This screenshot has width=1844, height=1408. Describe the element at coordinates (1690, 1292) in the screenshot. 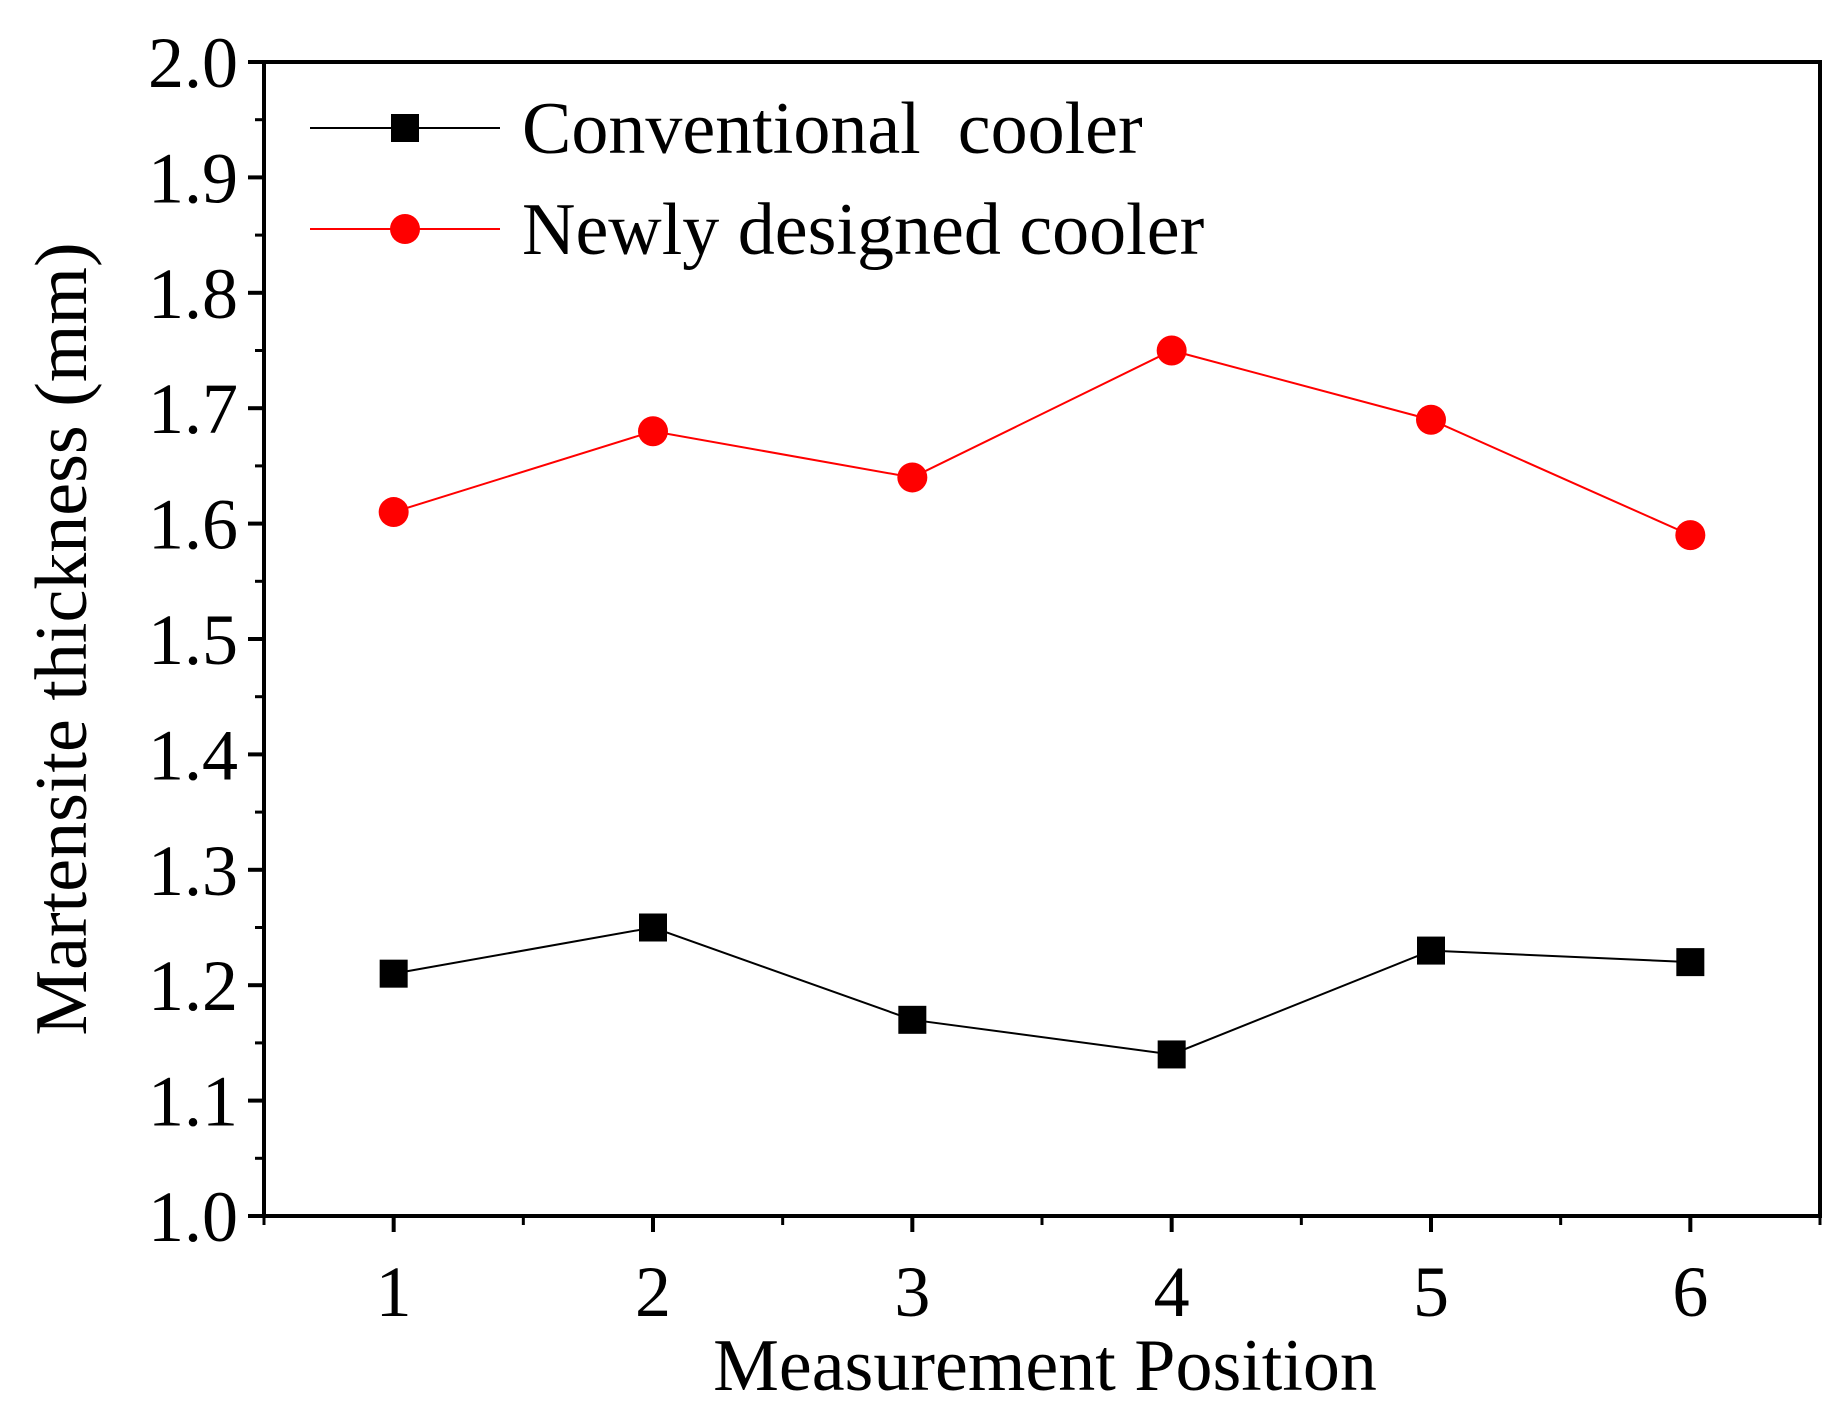

I see `x-tick-label: 6` at that location.